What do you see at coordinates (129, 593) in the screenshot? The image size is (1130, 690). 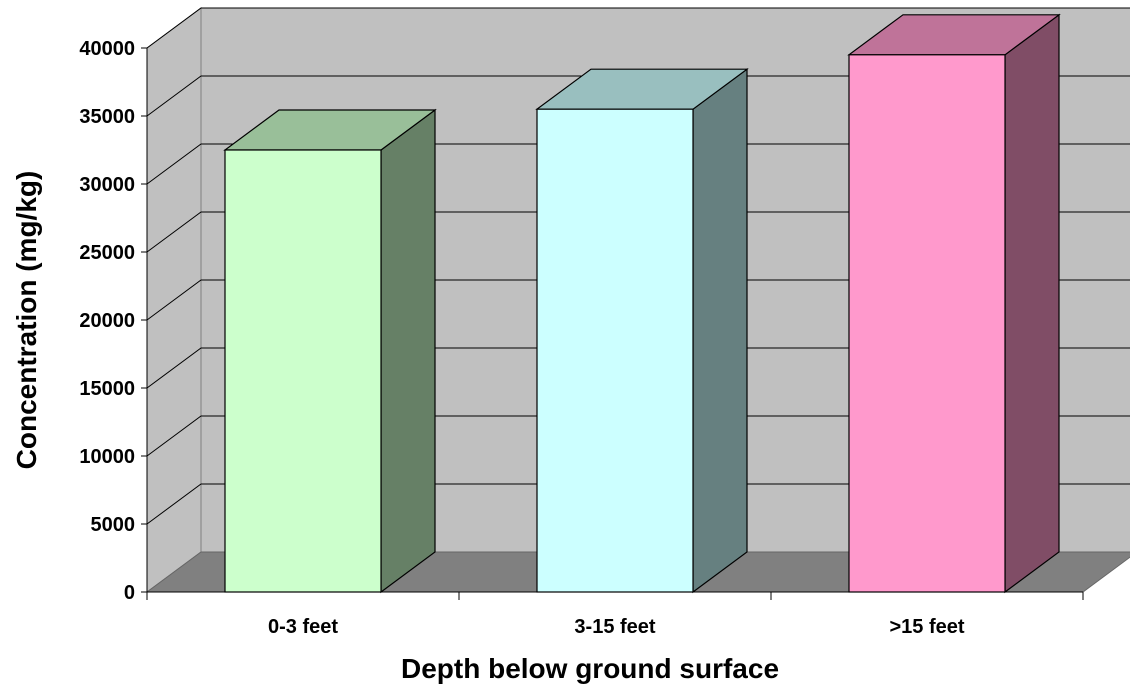 I see `y-tick-label-0: 0` at bounding box center [129, 593].